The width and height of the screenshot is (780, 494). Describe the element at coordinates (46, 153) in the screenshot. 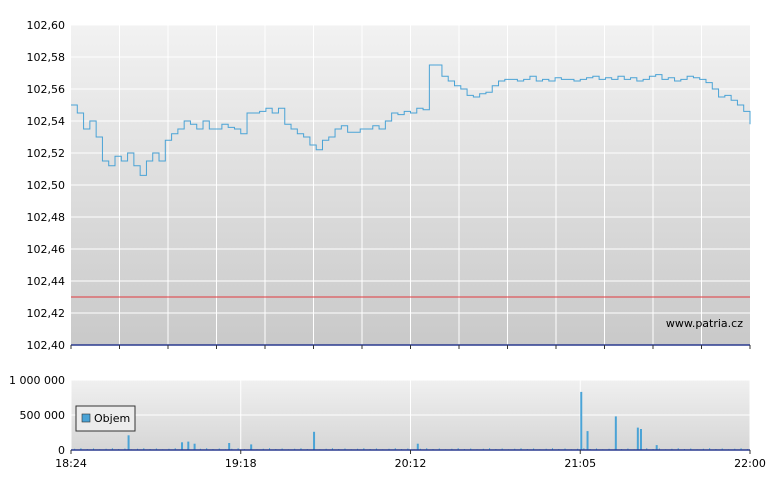

I see `price-y-tick-label: 102,52` at that location.